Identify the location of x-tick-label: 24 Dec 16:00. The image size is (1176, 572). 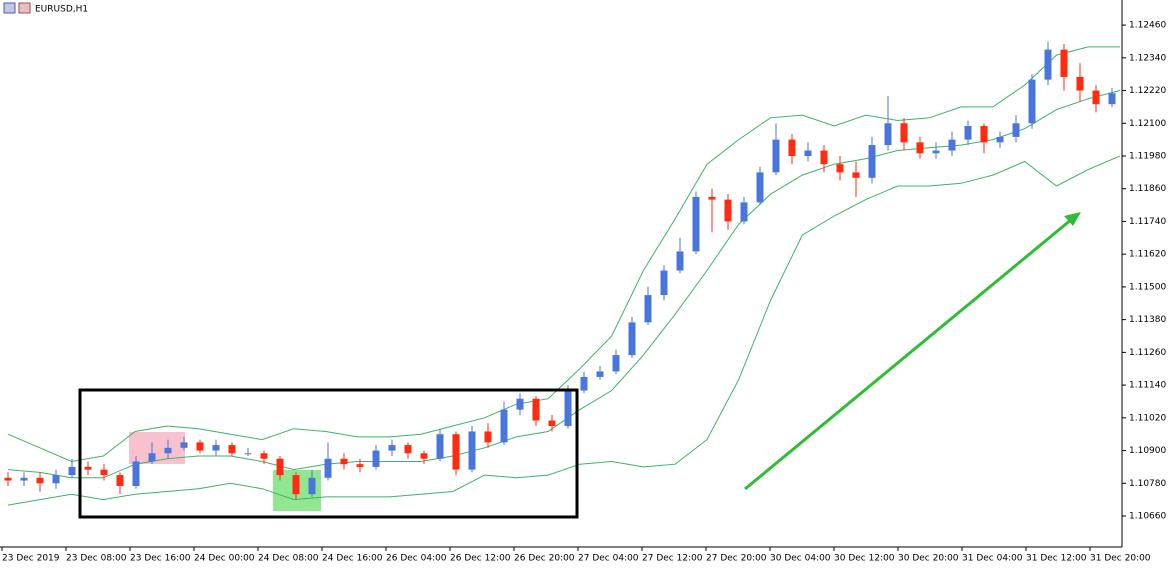
(352, 559).